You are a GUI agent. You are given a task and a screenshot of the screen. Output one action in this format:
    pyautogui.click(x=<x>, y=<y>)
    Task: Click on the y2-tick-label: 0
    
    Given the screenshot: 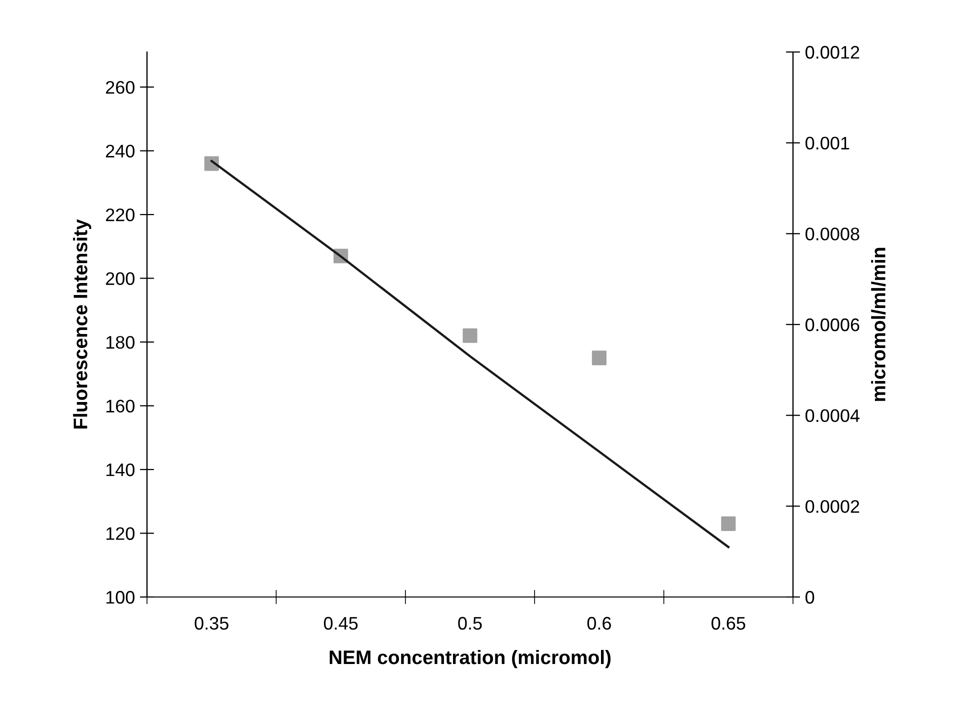 What is the action you would take?
    pyautogui.click(x=810, y=597)
    